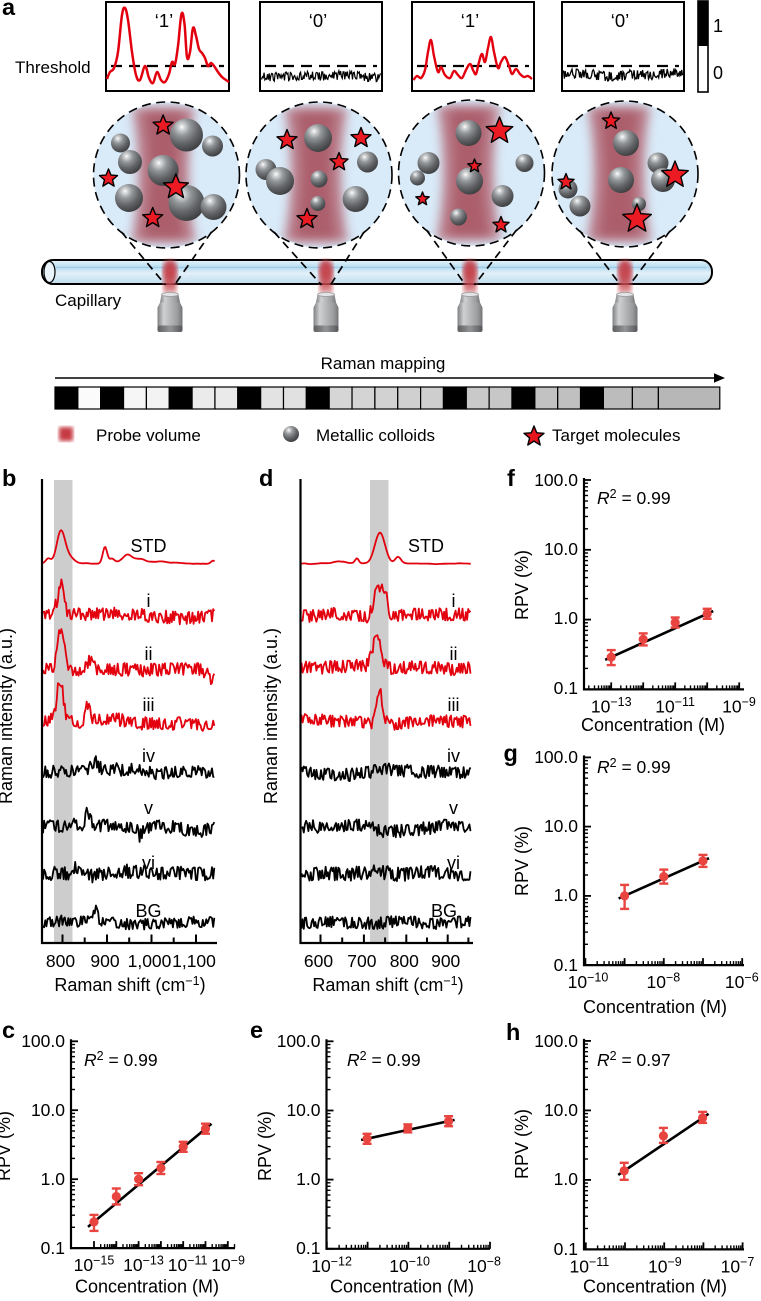  I want to click on svg-text: 1,000, so click(150, 961).